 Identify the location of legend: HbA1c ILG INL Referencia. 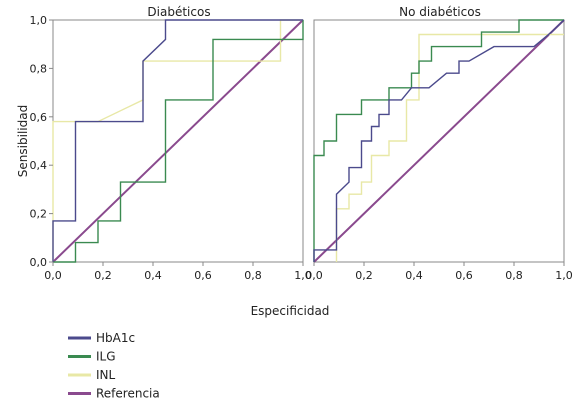
(114, 366).